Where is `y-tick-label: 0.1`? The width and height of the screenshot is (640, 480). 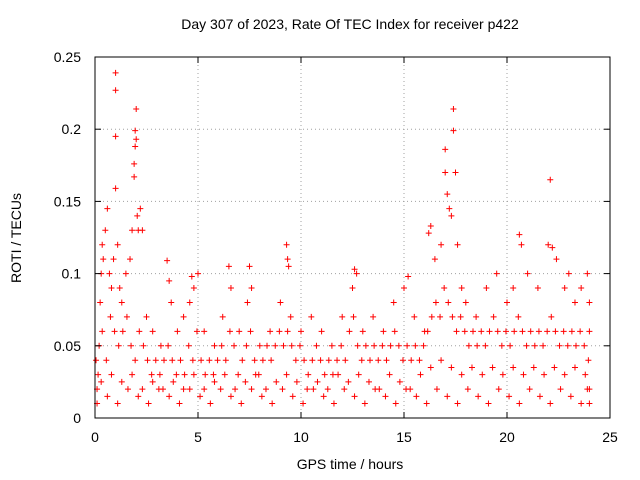 y-tick-label: 0.1 is located at coordinates (72, 274).